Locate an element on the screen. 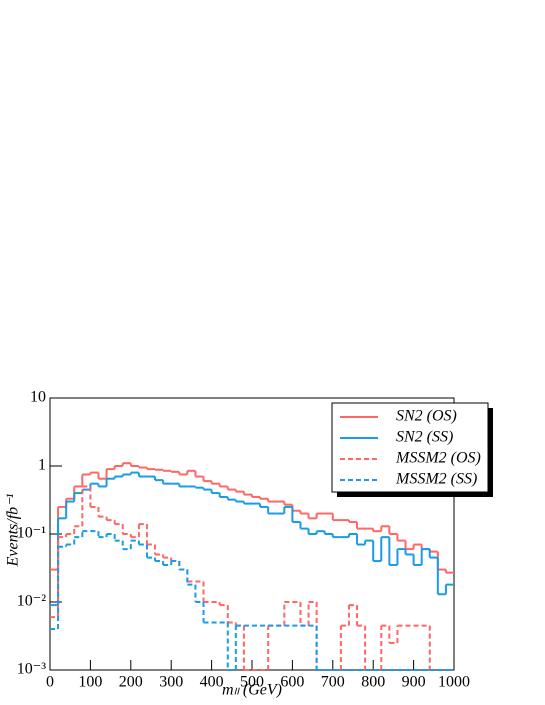 Image resolution: width=545 pixels, height=705 pixels. legend-label: SN2 (SS) is located at coordinates (424, 437).